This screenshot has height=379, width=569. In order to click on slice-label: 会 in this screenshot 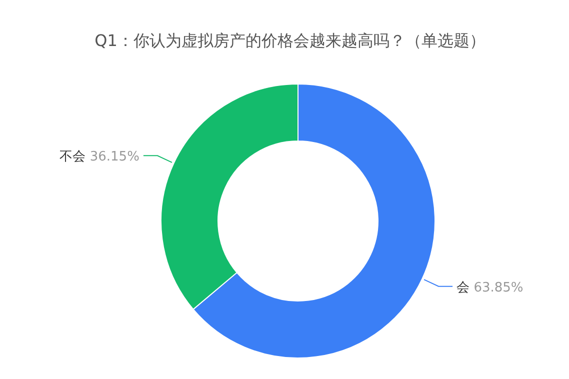, I will do `click(465, 288)`.